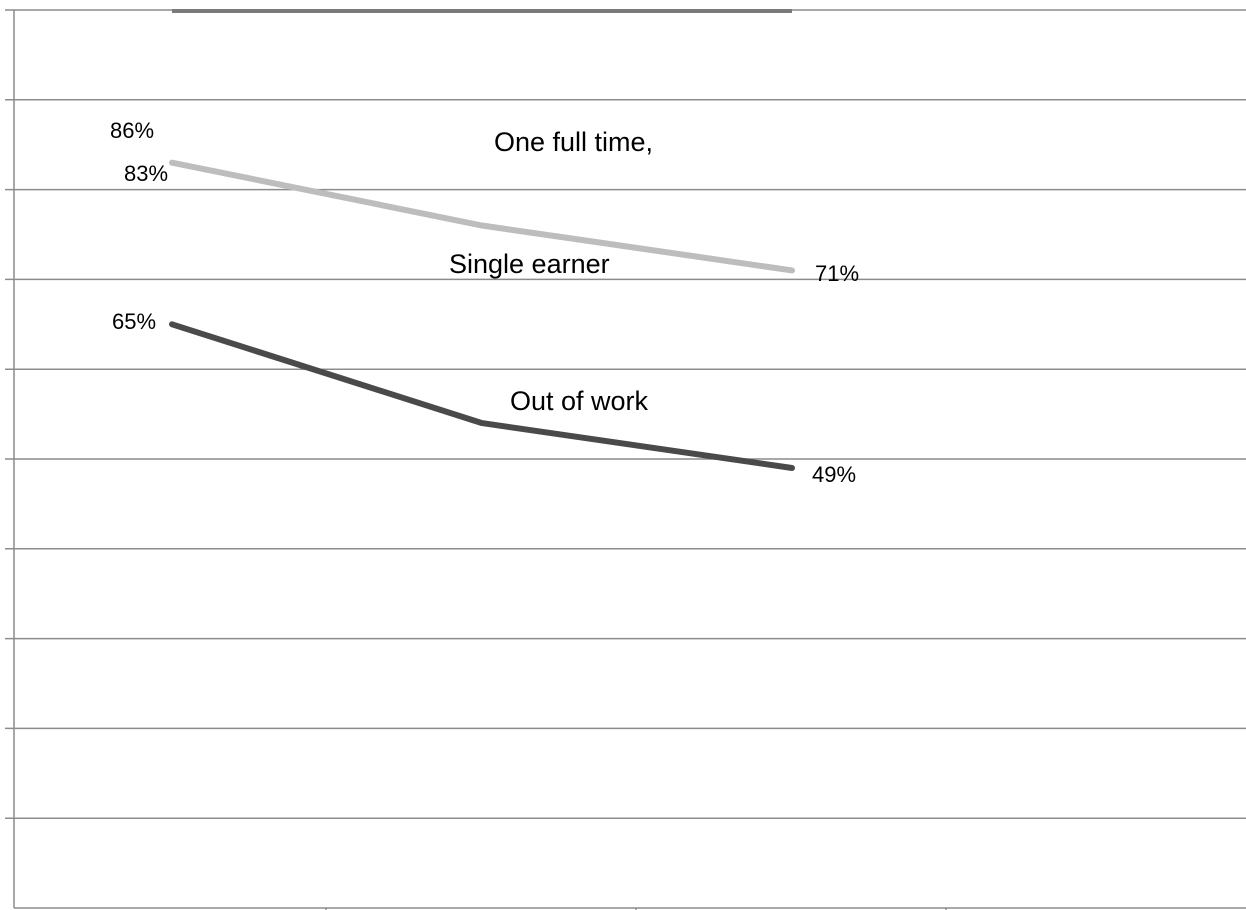 This screenshot has width=1246, height=910. Describe the element at coordinates (636, 909) in the screenshot. I see `x-ticks` at that location.